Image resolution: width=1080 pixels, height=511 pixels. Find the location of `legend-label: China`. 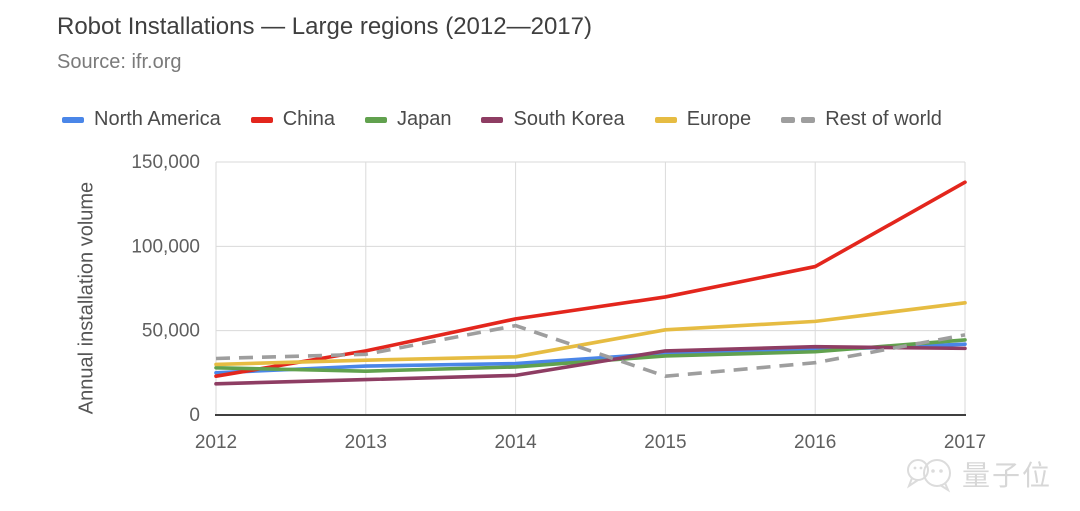

legend-label: China is located at coordinates (308, 119).